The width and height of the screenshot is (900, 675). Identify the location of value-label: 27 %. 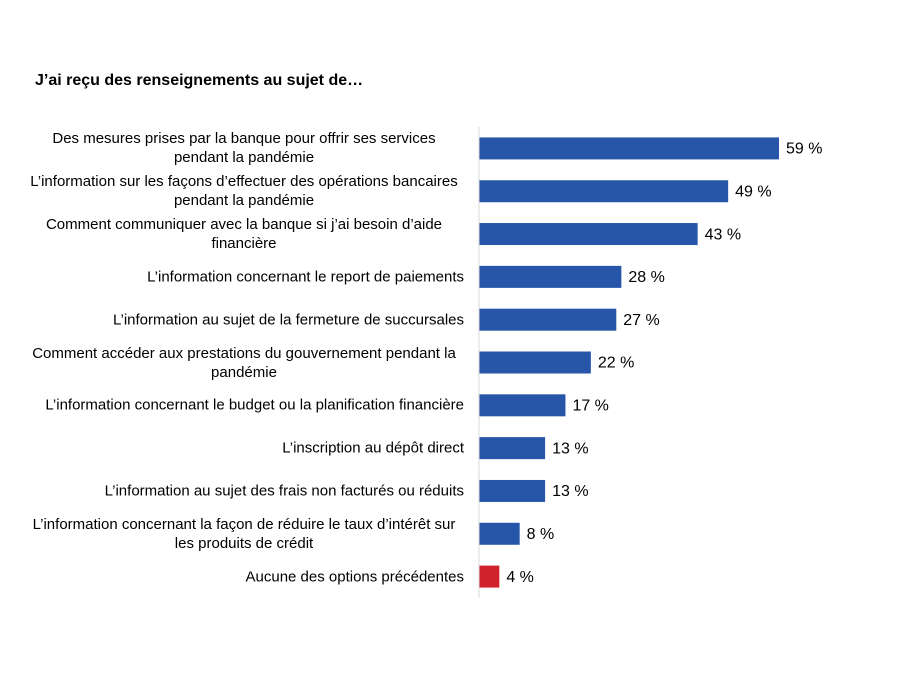
(641, 320).